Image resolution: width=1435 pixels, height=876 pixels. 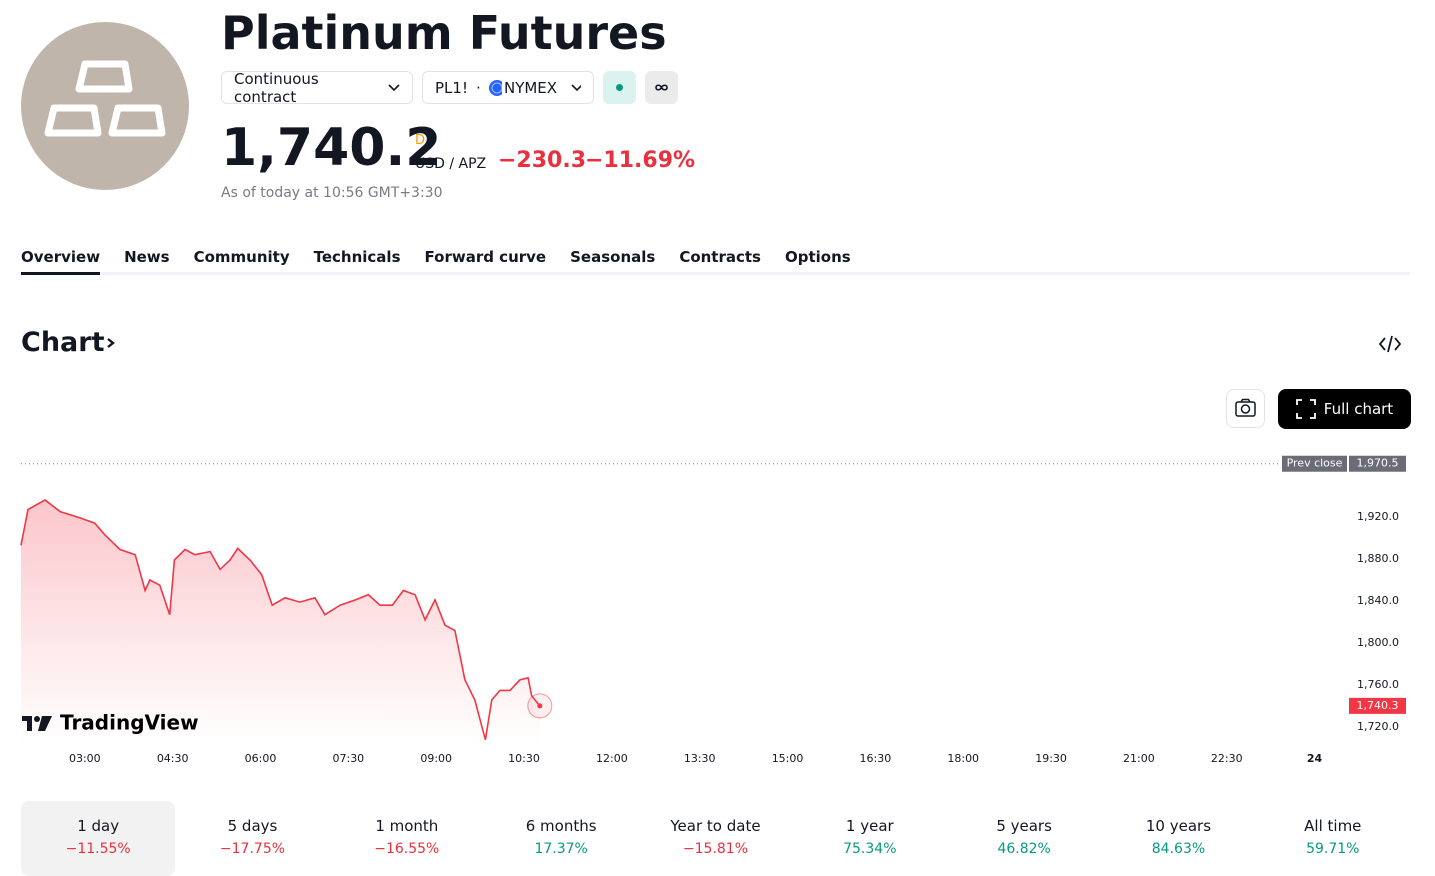 What do you see at coordinates (348, 758) in the screenshot?
I see `x-tick-label: 07:30` at bounding box center [348, 758].